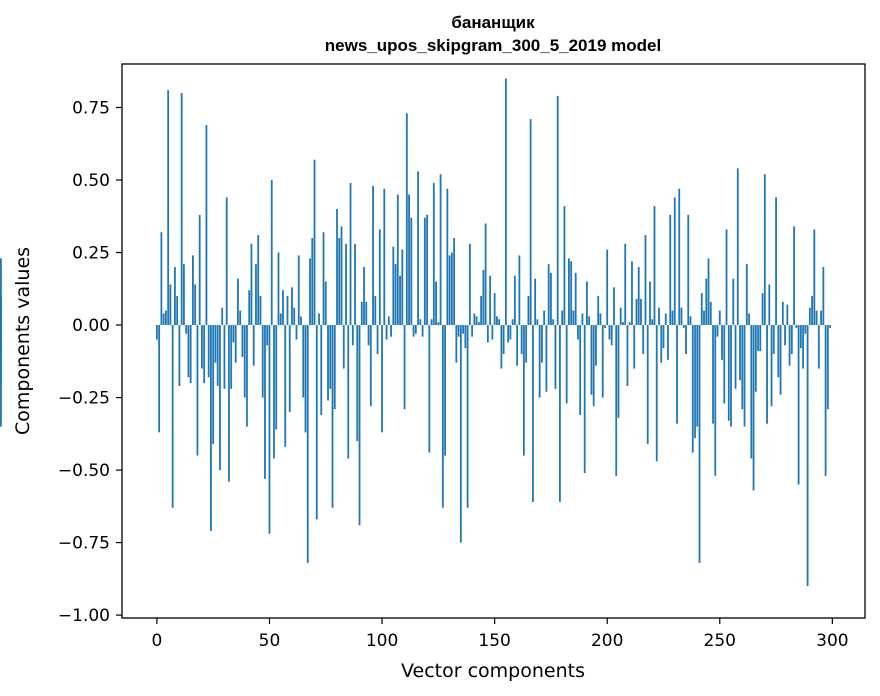 This screenshot has width=880, height=696. Describe the element at coordinates (91, 109) in the screenshot. I see `y-tick-label: 0.75` at that location.